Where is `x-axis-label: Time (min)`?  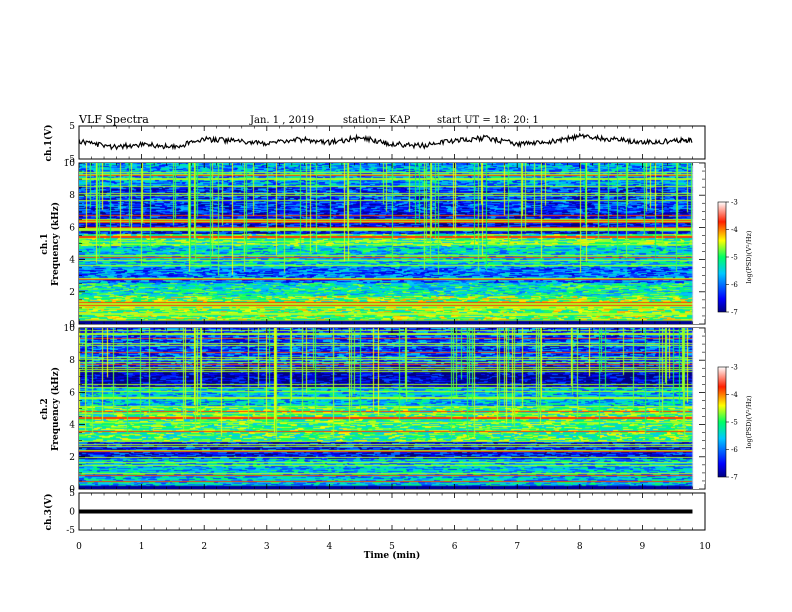 x-axis-label: Time (min) is located at coordinates (392, 555).